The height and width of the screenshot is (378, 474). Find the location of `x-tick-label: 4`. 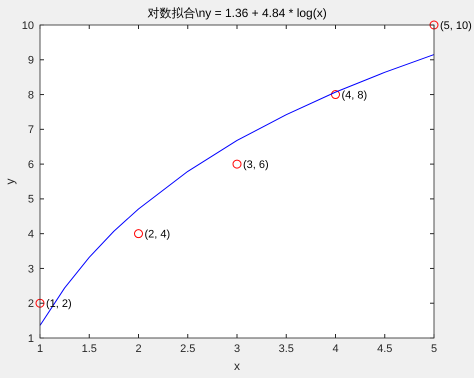

x-tick-label: 4 is located at coordinates (335, 349).